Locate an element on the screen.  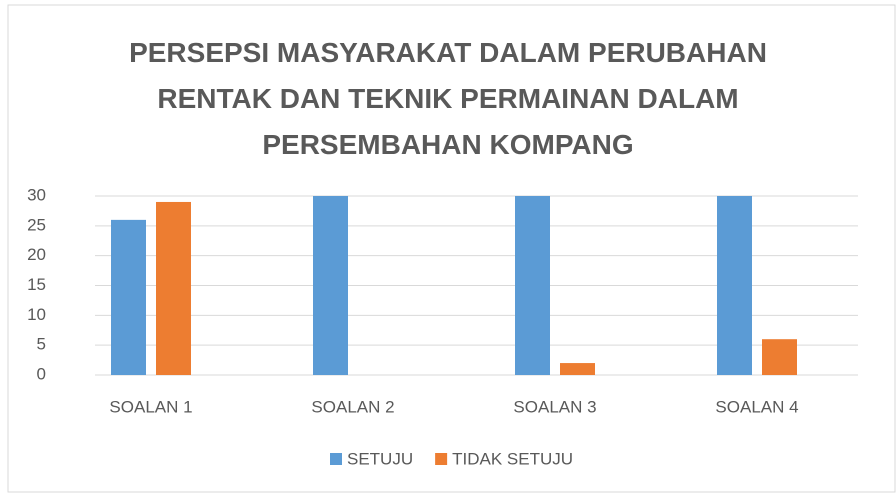
x-tick-label: SOALAN 4 is located at coordinates (756, 406).